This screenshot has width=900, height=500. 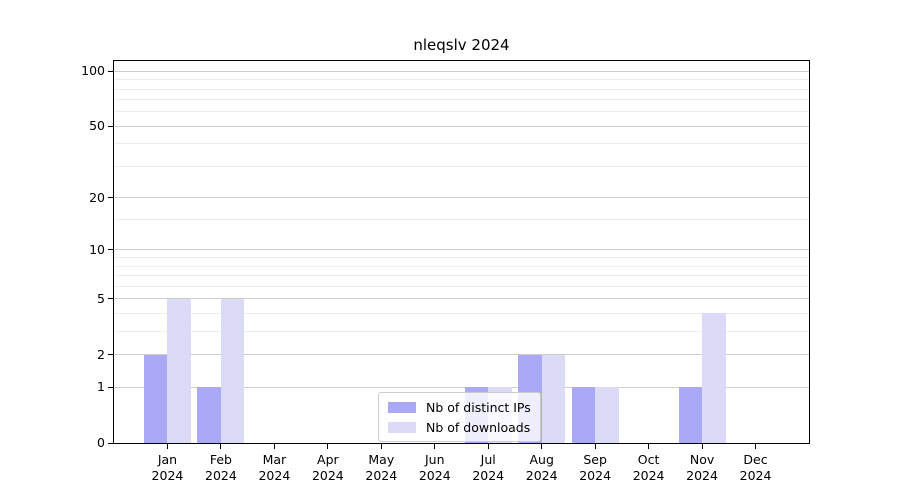 What do you see at coordinates (179, 370) in the screenshot?
I see `bar-downloads-jan` at bounding box center [179, 370].